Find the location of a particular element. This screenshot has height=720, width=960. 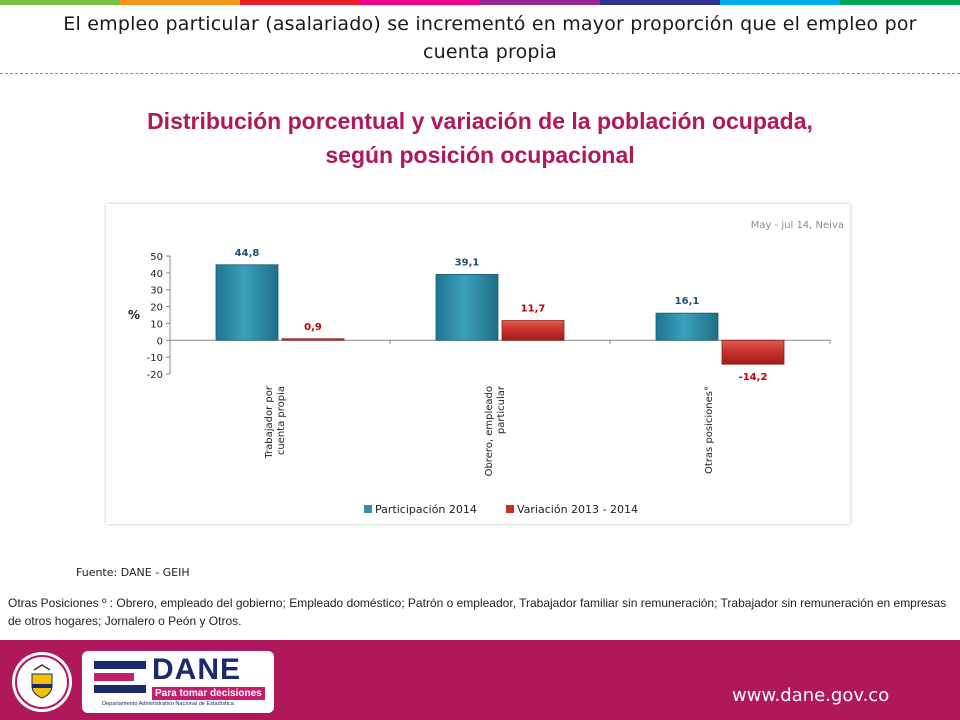

website-link: www.dane.gov.co is located at coordinates (811, 695).